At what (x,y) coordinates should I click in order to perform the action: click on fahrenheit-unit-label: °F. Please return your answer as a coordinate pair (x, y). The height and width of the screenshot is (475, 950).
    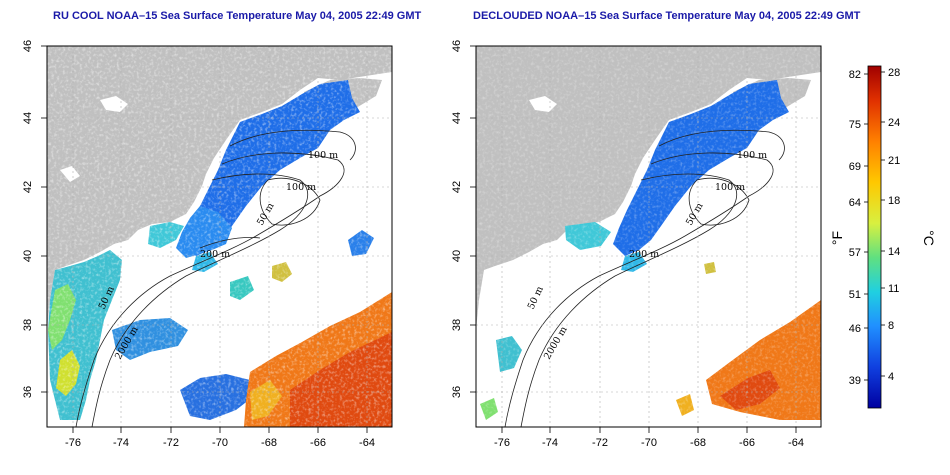
    Looking at the image, I should click on (837, 238).